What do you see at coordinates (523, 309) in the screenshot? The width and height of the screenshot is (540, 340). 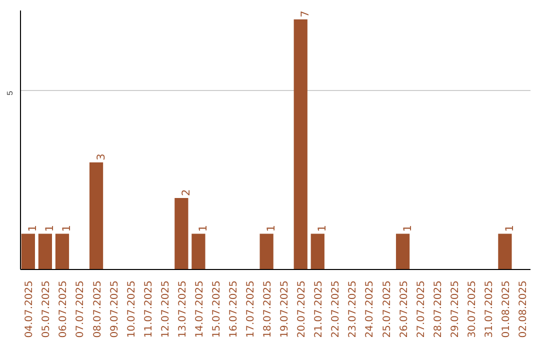 I see `x-tick-label: 02.08.2025` at bounding box center [523, 309].